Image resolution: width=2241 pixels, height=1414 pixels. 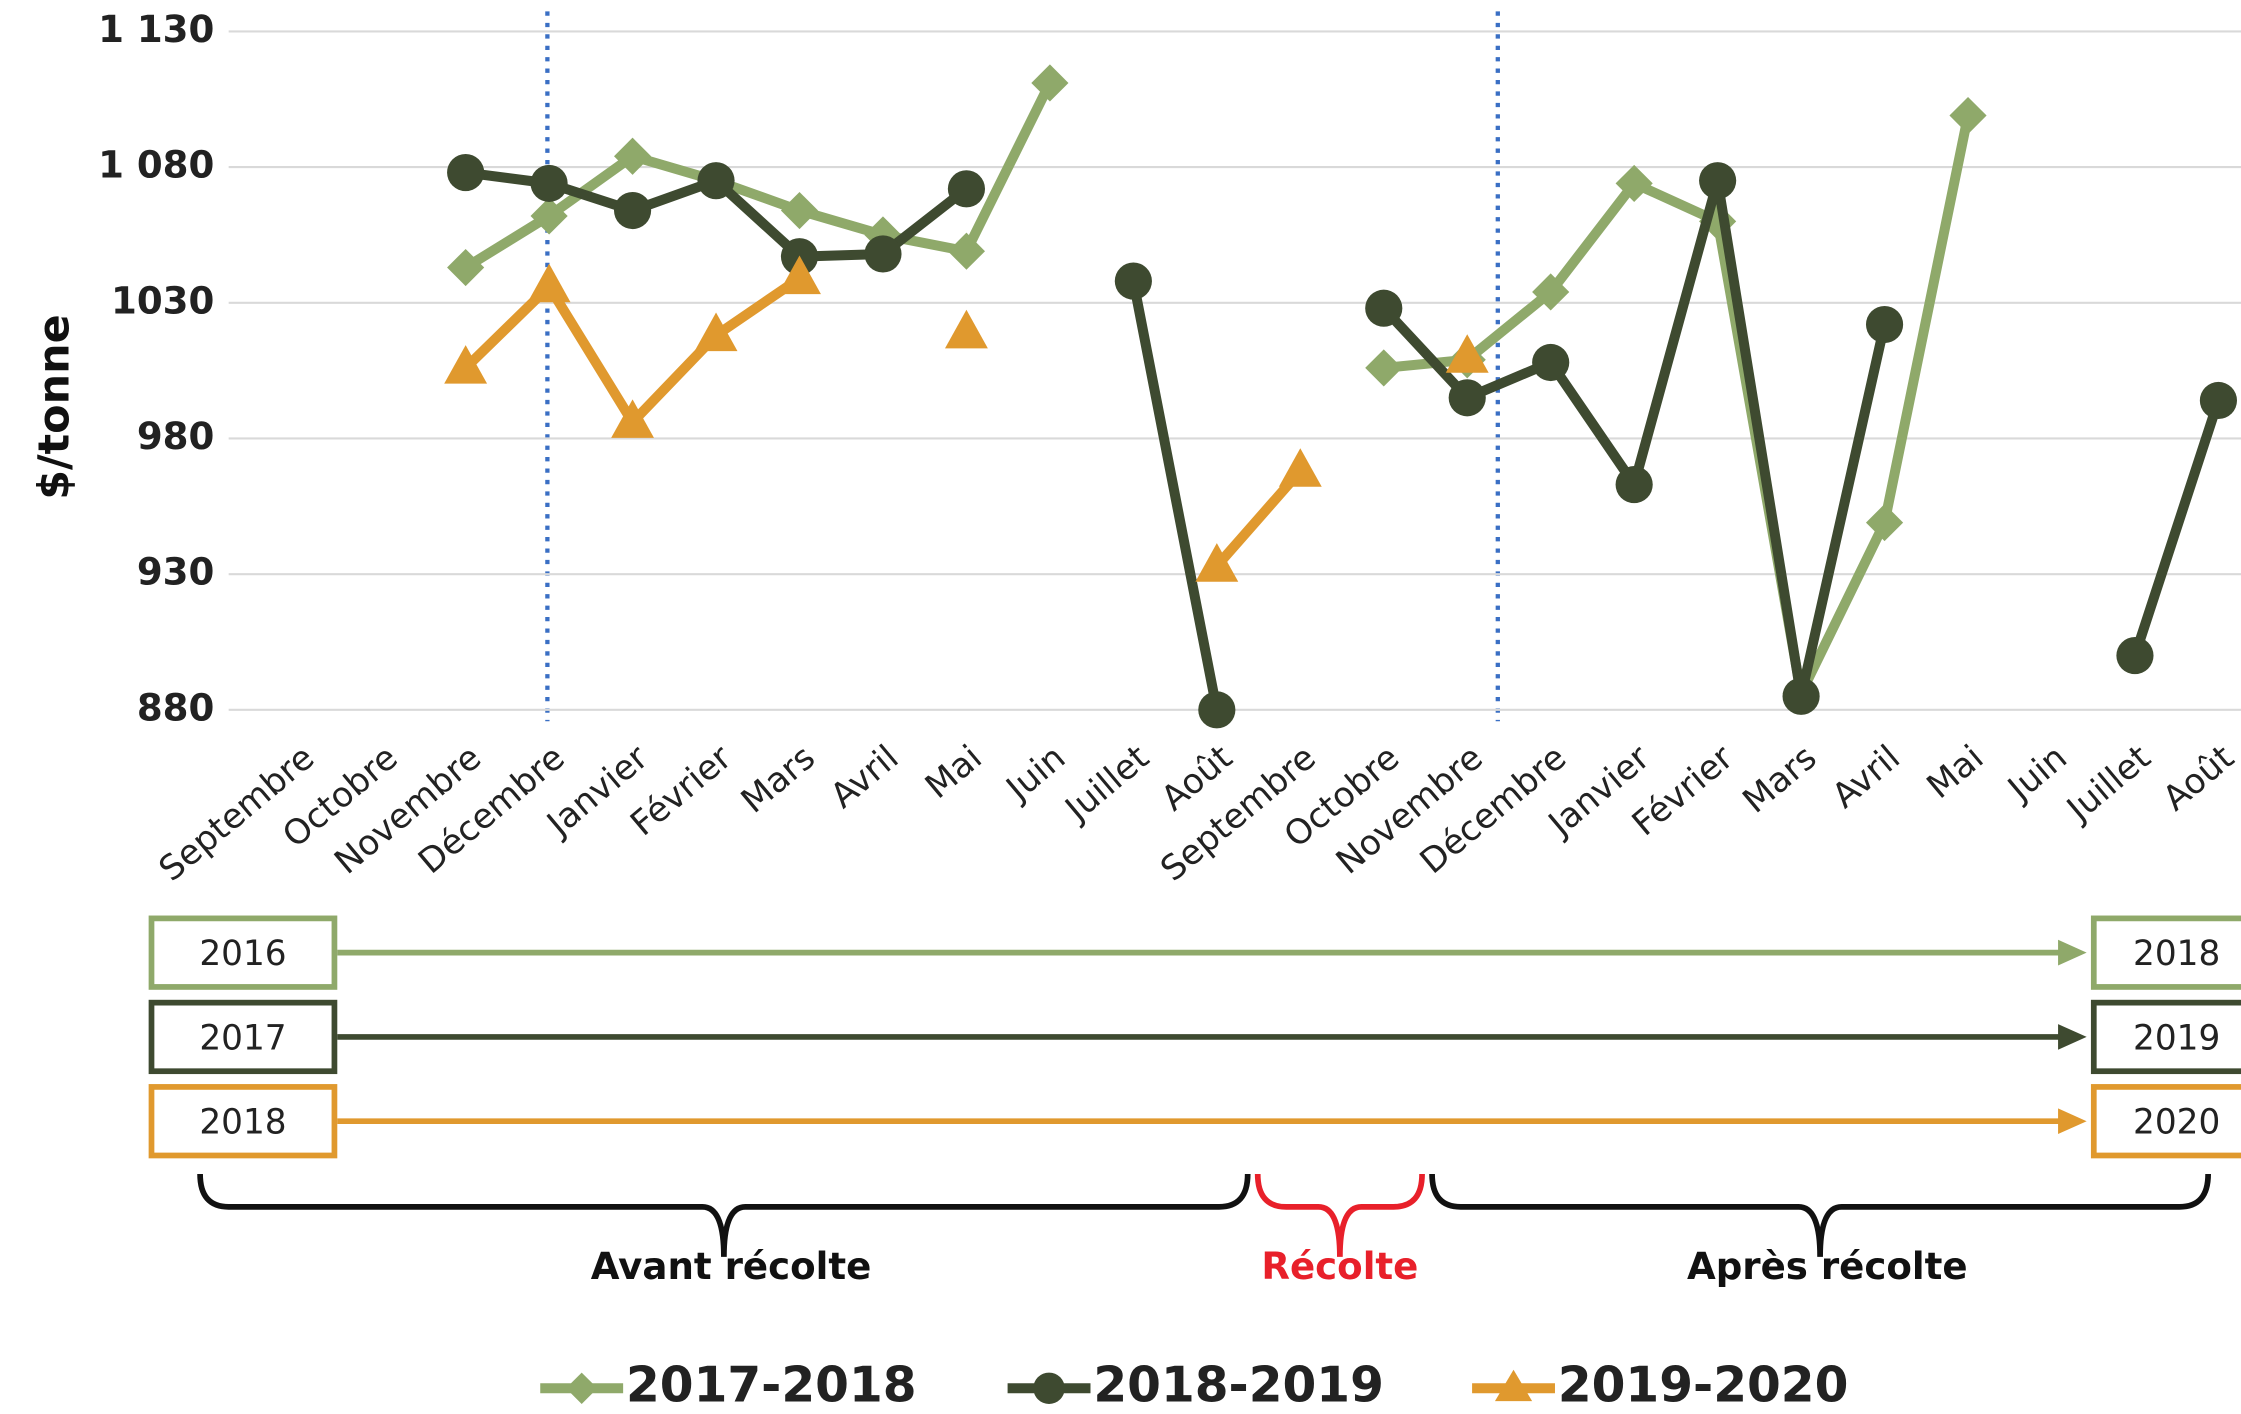 I want to click on phase-label: Après récolte, so click(x=1827, y=1266).